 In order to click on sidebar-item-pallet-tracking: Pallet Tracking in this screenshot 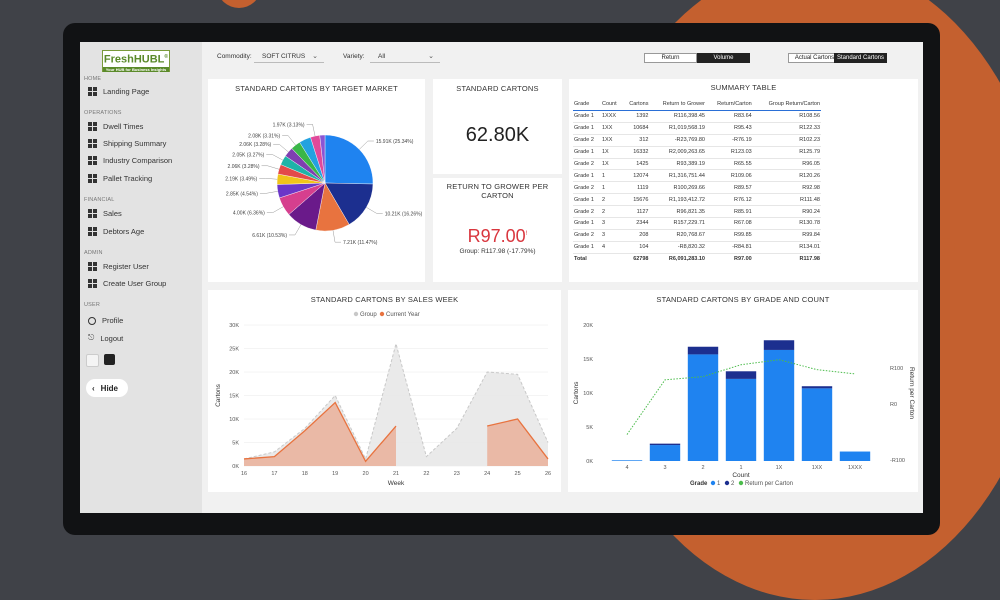, I will do `click(120, 178)`.